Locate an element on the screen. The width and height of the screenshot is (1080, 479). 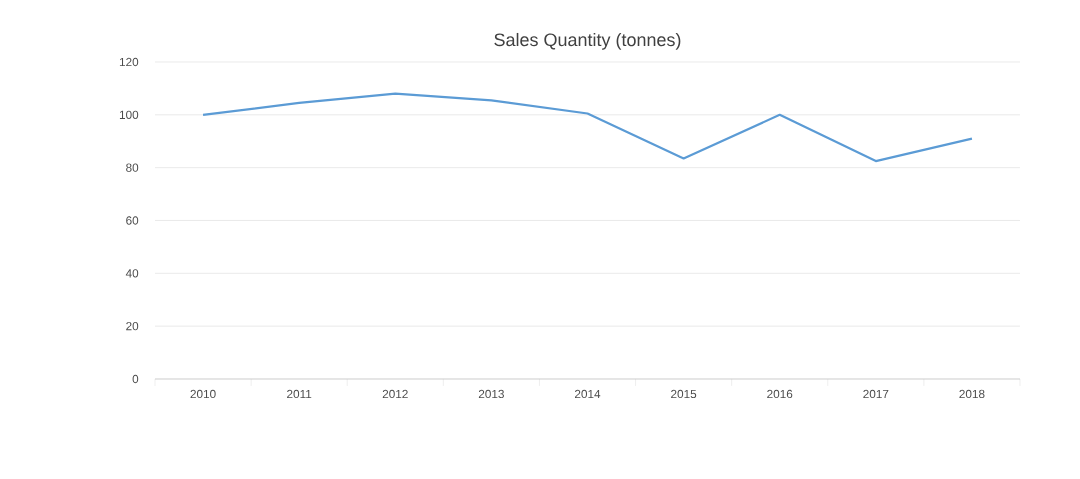
x-tick-label: 2011 is located at coordinates (299, 394).